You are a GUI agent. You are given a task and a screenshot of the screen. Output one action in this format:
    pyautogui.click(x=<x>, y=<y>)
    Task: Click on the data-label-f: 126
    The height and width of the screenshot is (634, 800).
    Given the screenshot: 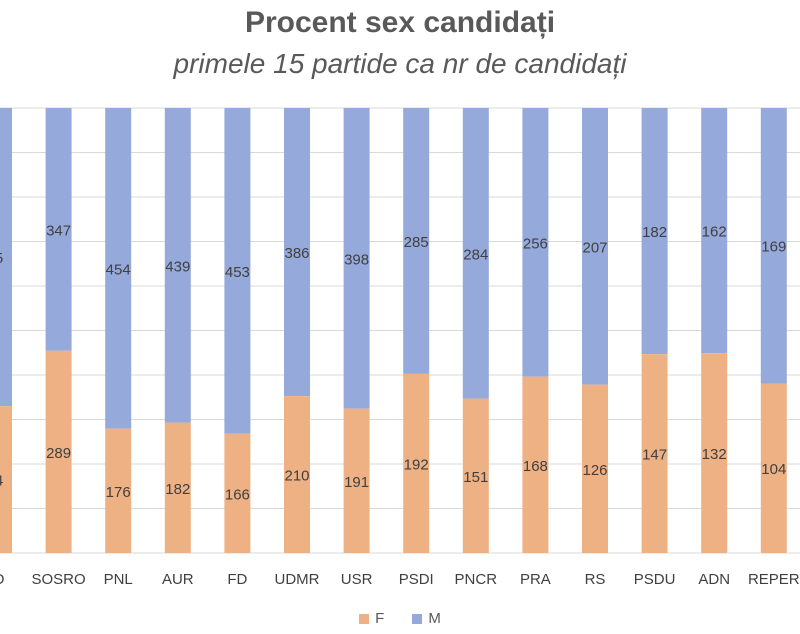 What is the action you would take?
    pyautogui.click(x=594, y=470)
    